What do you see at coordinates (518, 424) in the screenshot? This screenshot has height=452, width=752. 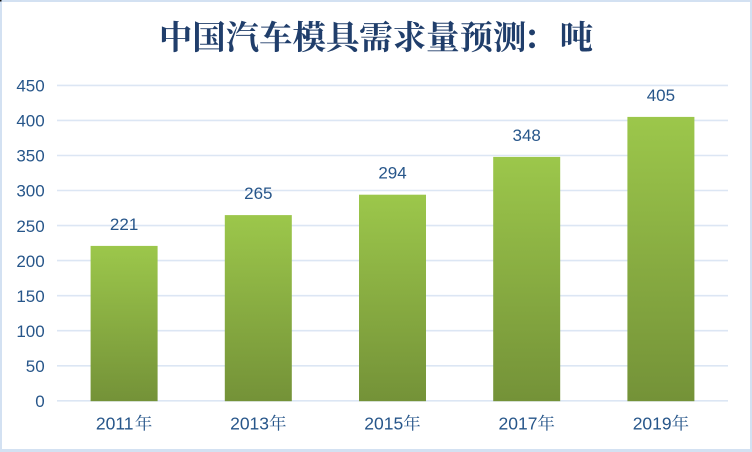 I see `svg-text: 2017` at bounding box center [518, 424].